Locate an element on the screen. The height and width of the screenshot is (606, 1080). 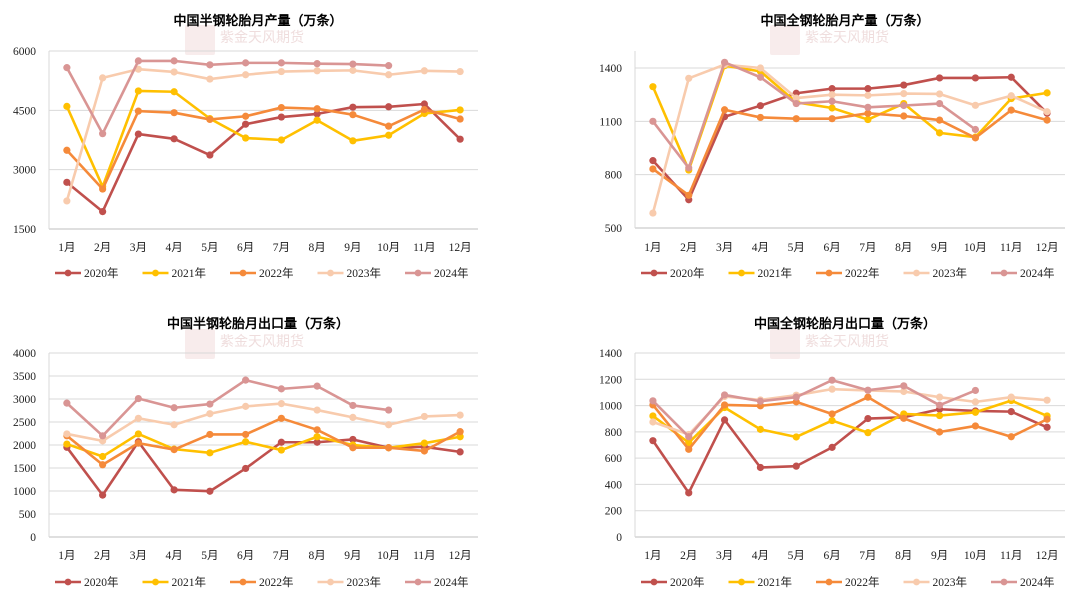
y-tick-label: 6000 is located at coordinates (24, 52).